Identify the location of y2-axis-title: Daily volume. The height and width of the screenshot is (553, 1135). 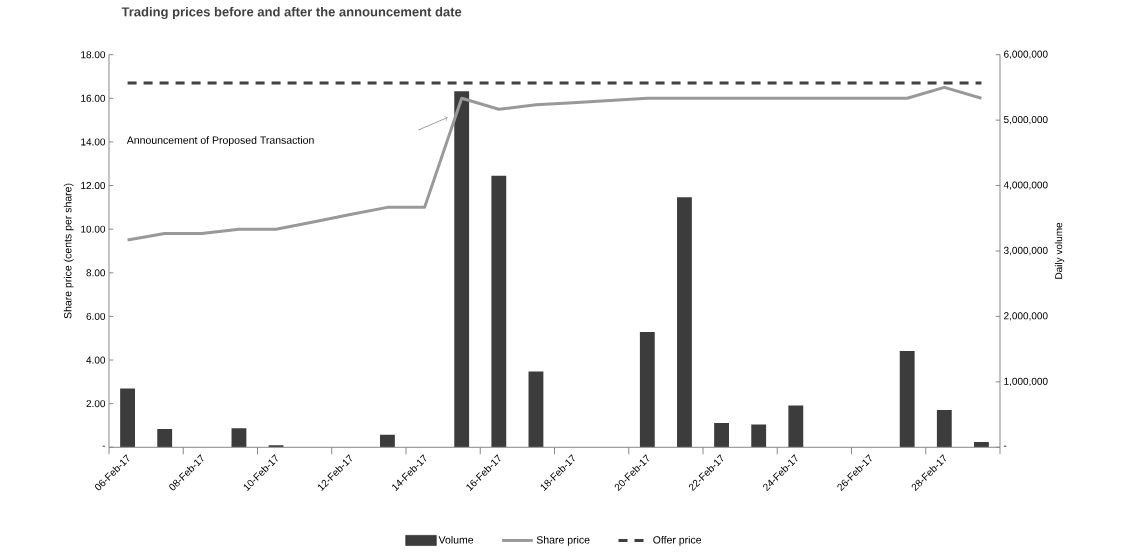
(1059, 250).